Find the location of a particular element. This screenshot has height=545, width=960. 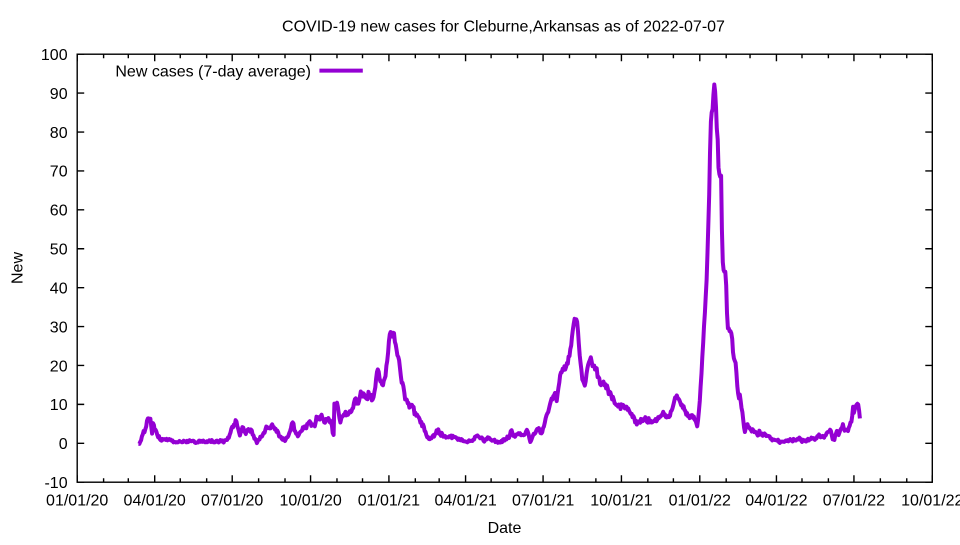

svg-text: 80 is located at coordinates (59, 133).